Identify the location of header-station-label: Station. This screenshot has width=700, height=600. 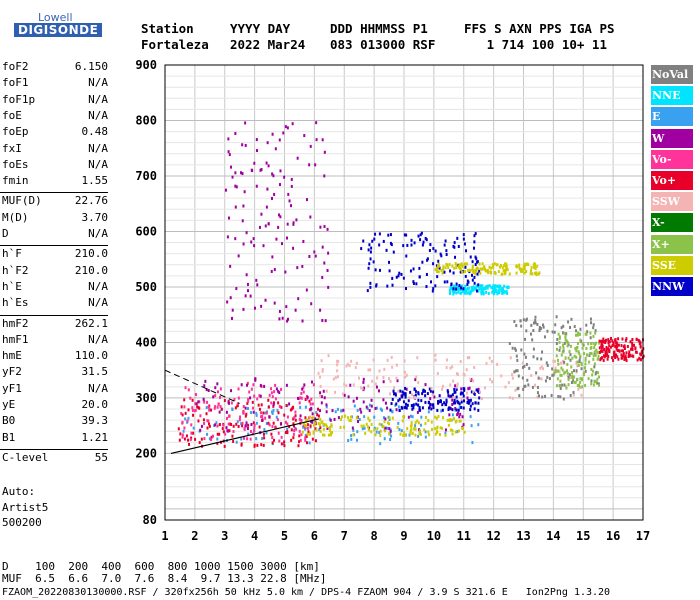
(167, 28).